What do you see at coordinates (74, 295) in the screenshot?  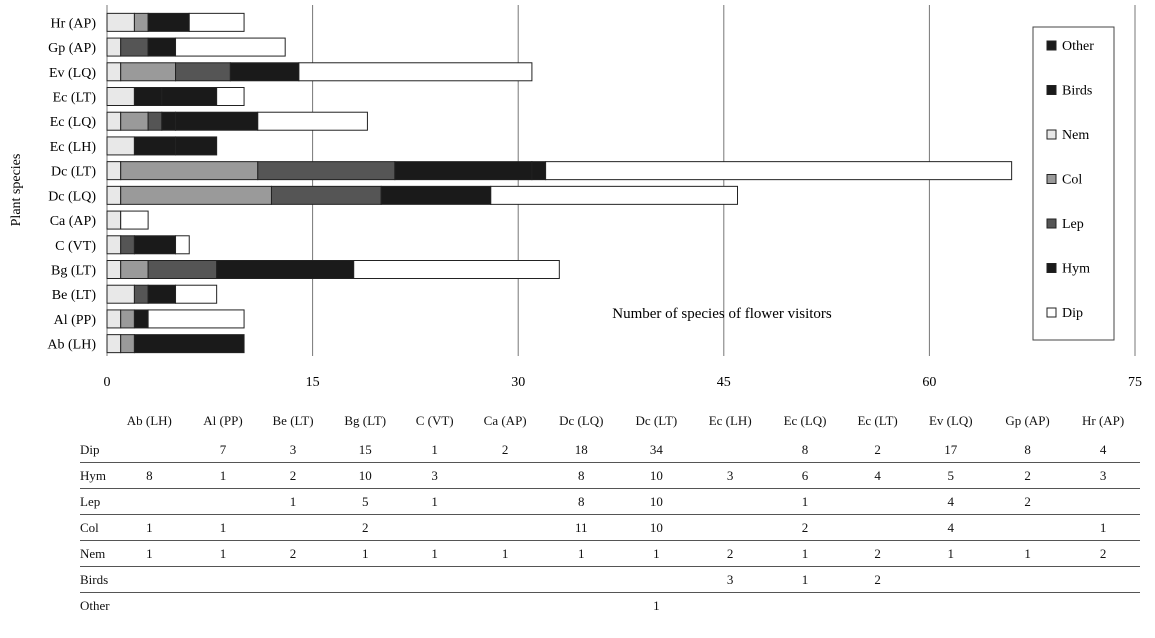 I see `category-label: Be (LT)` at bounding box center [74, 295].